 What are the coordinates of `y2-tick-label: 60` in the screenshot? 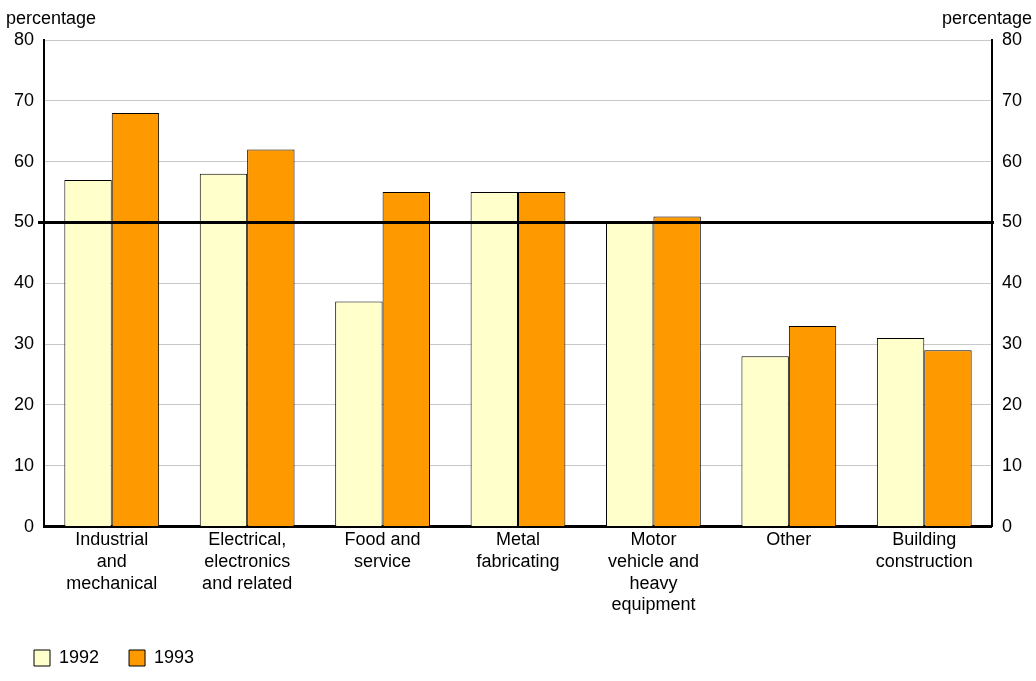 It's located at (1012, 160).